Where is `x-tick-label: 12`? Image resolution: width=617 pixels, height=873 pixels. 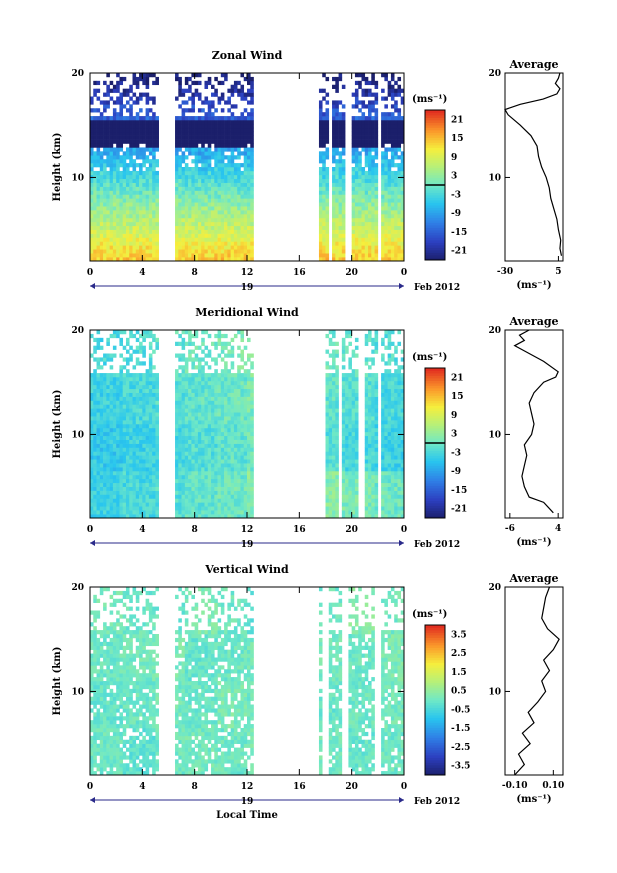
x-tick-label: 12 is located at coordinates (247, 273).